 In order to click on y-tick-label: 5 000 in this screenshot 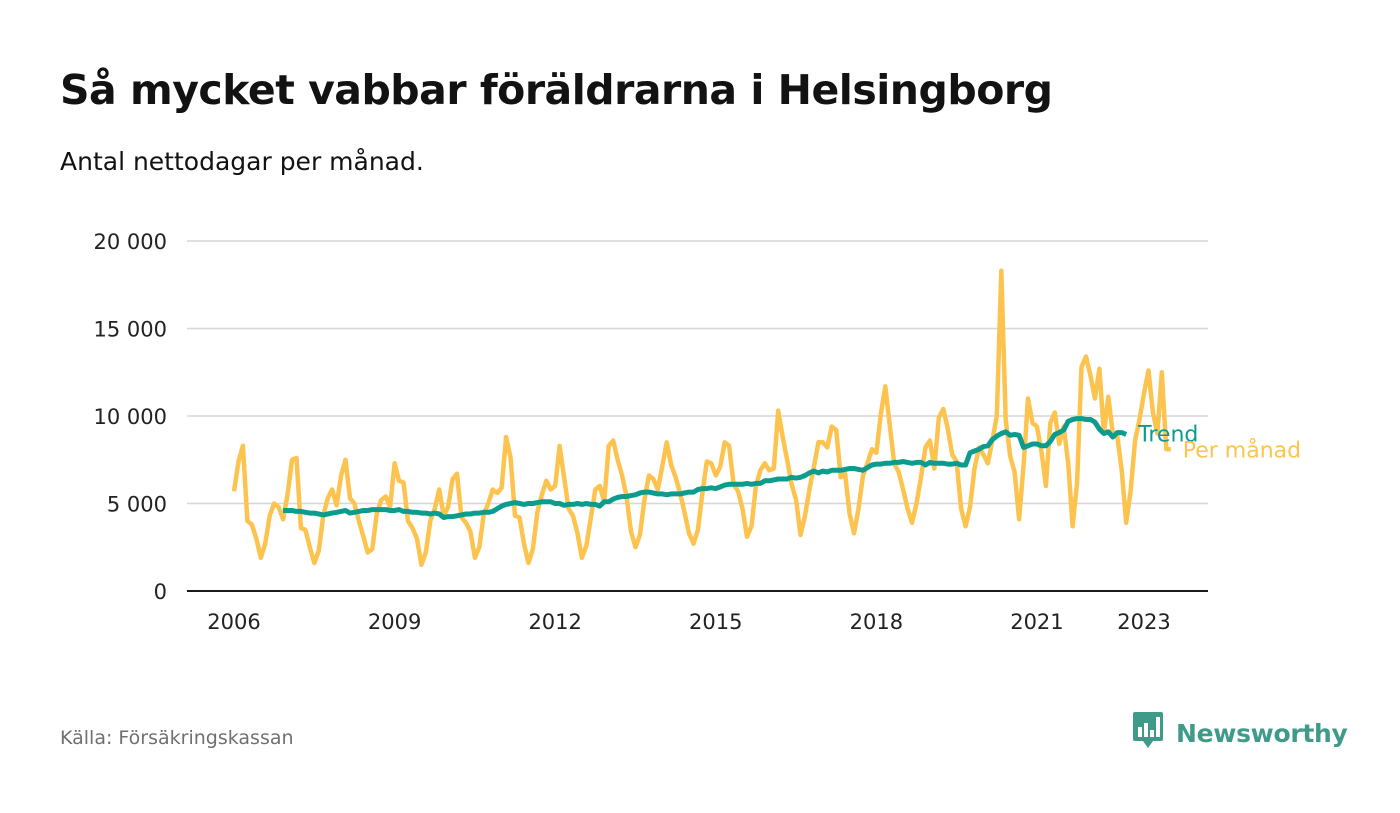, I will do `click(137, 505)`.